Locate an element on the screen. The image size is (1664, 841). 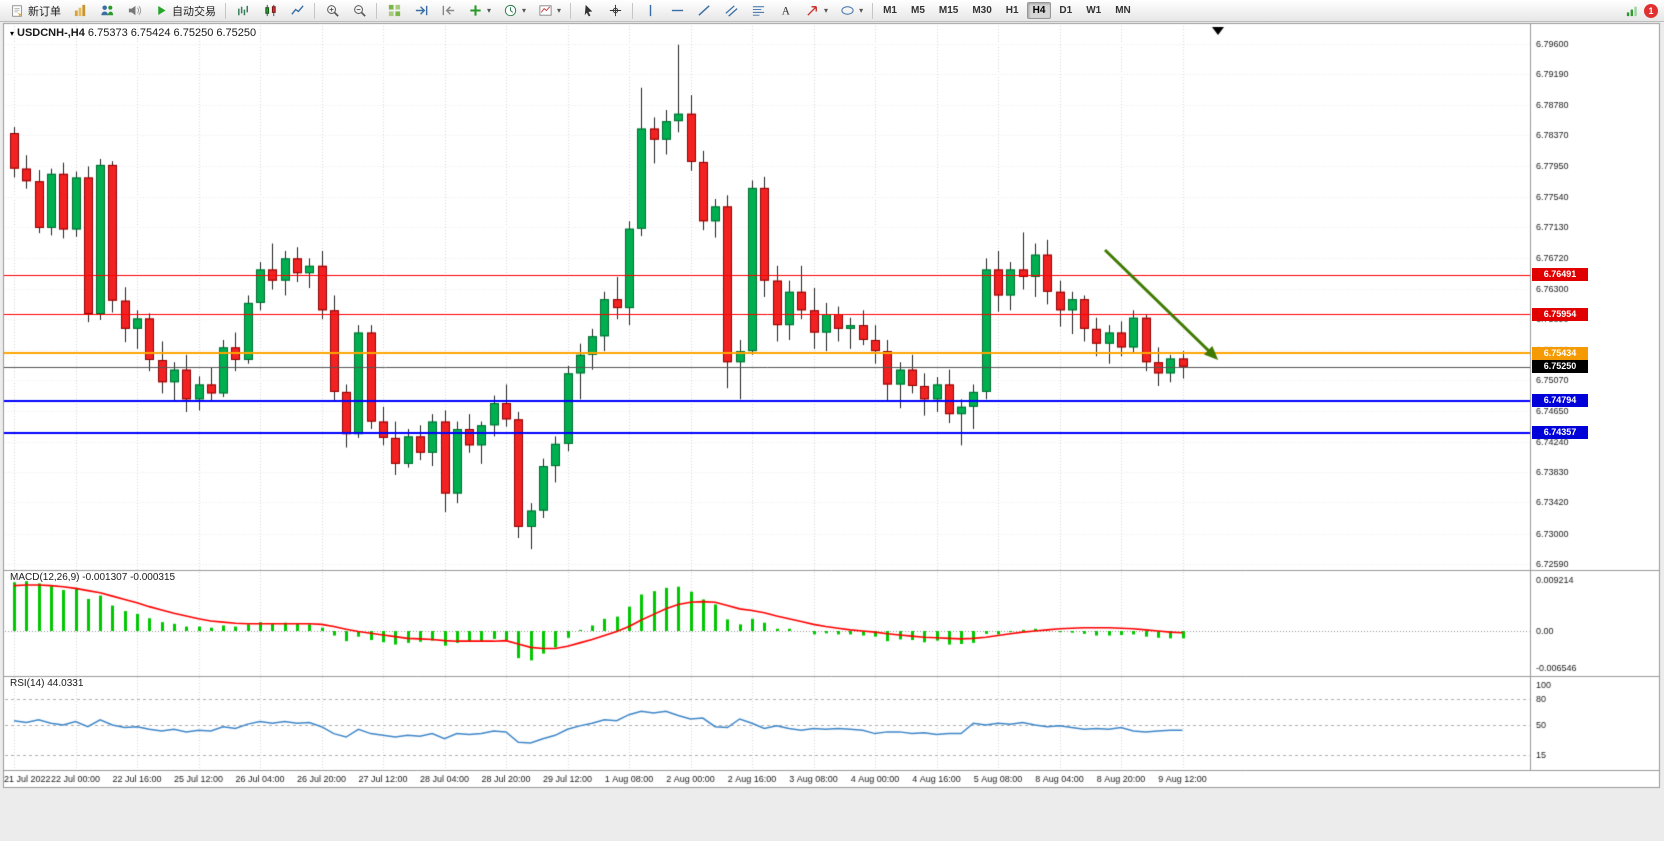
tile-windows-button is located at coordinates (394, 11).